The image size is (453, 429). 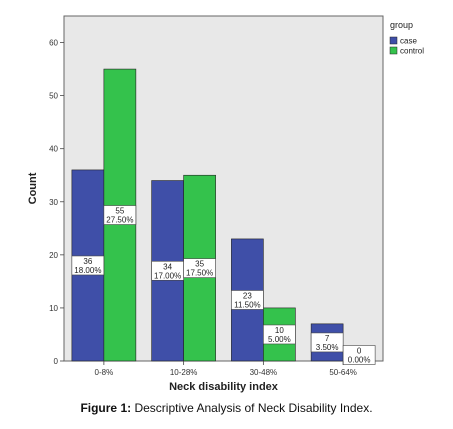 I want to click on legend-swatch-control, so click(x=393, y=50).